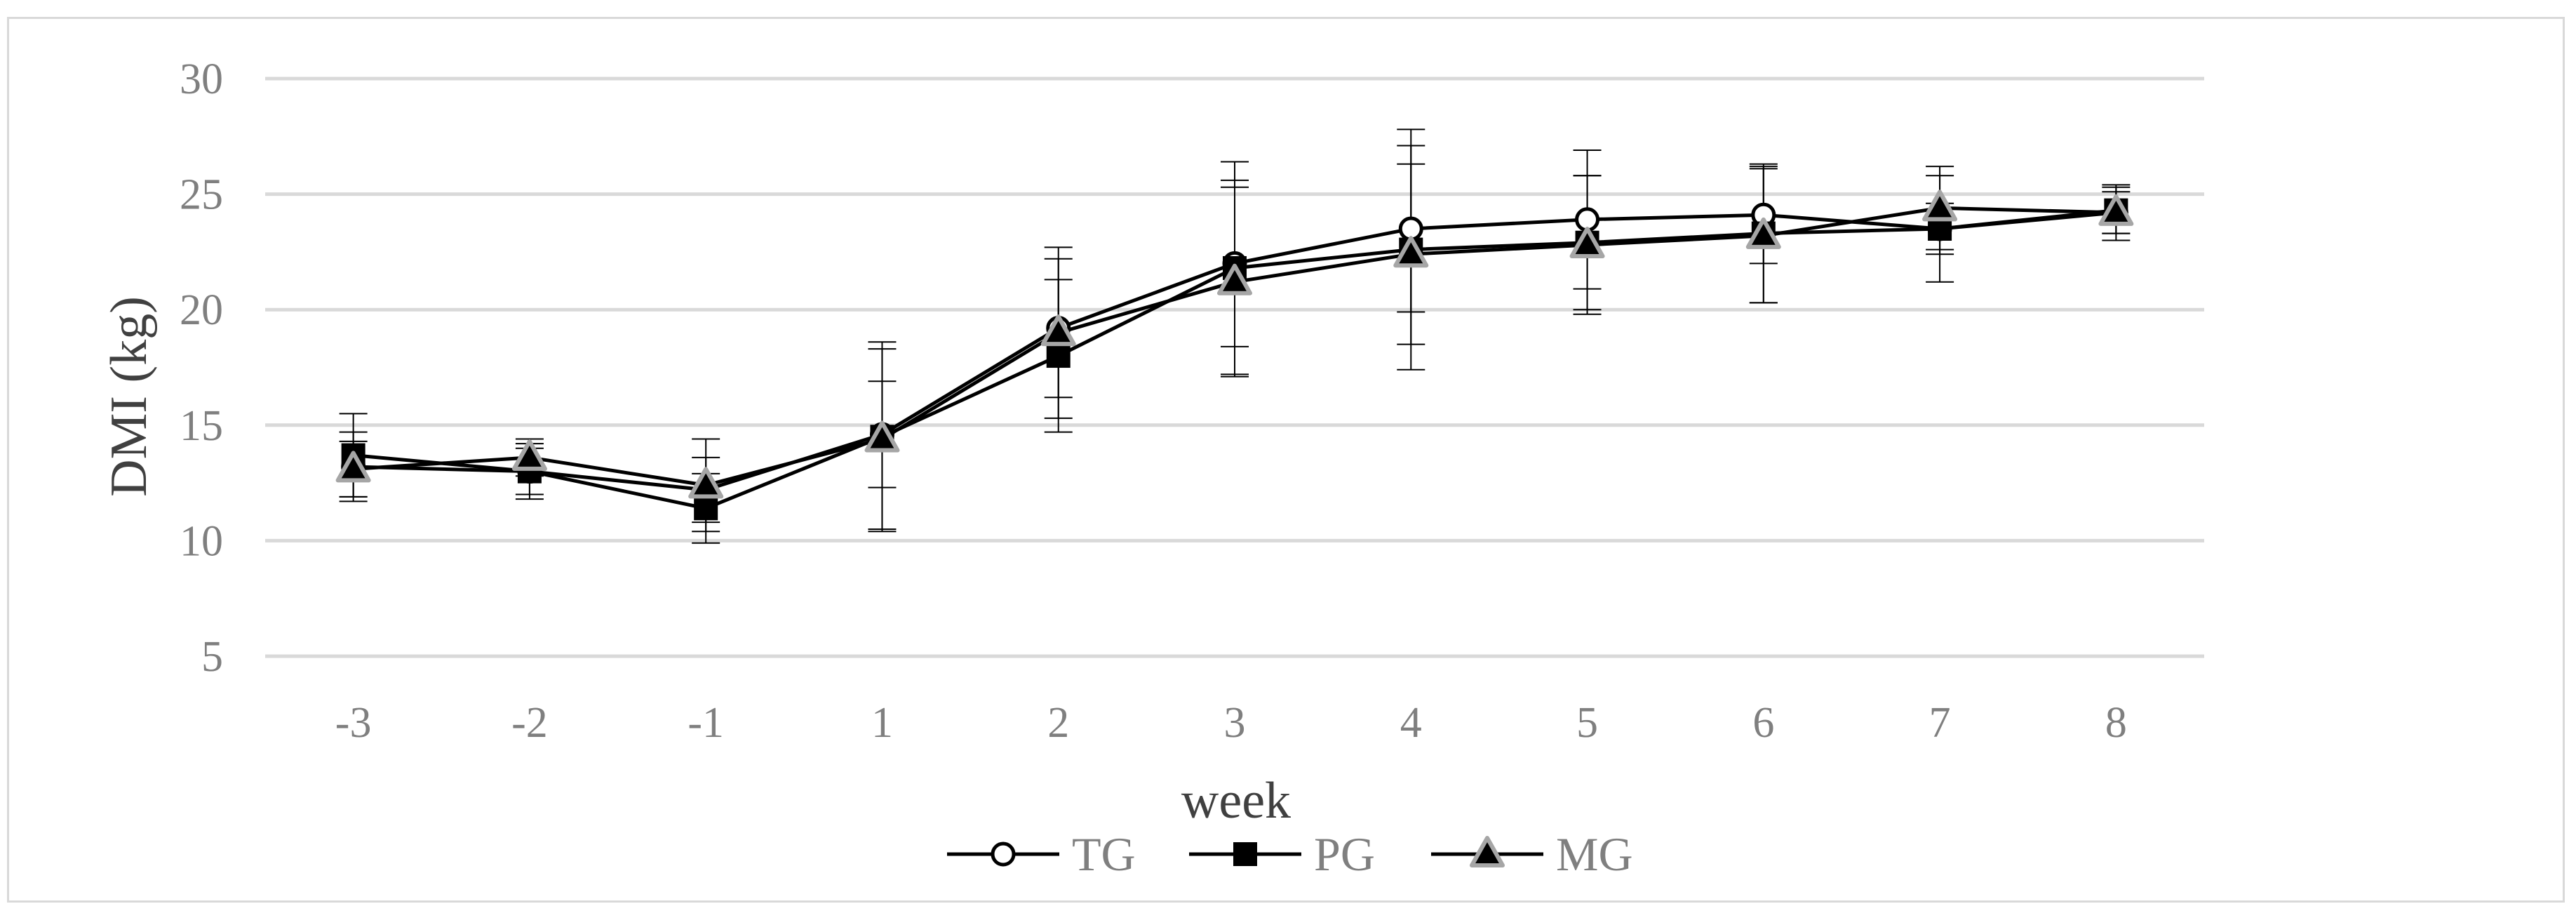 This screenshot has height=918, width=2576. What do you see at coordinates (529, 723) in the screenshot?
I see `x-tick-label: -2` at bounding box center [529, 723].